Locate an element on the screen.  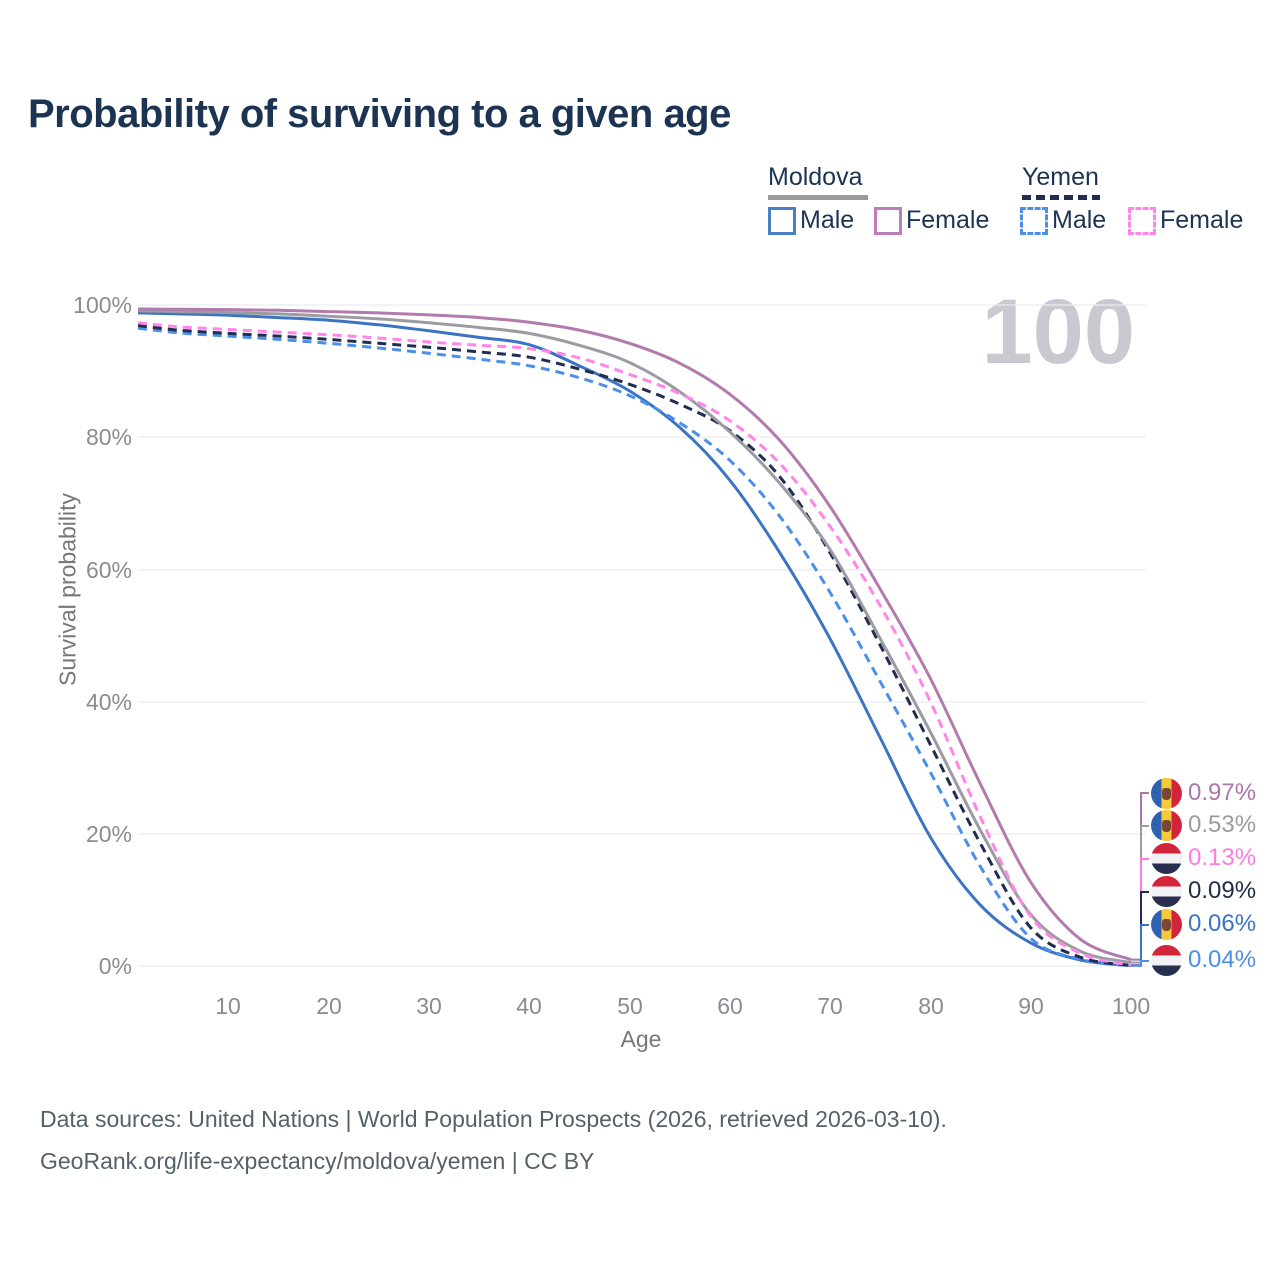
yemen-male-swatch-icon is located at coordinates (1034, 220).